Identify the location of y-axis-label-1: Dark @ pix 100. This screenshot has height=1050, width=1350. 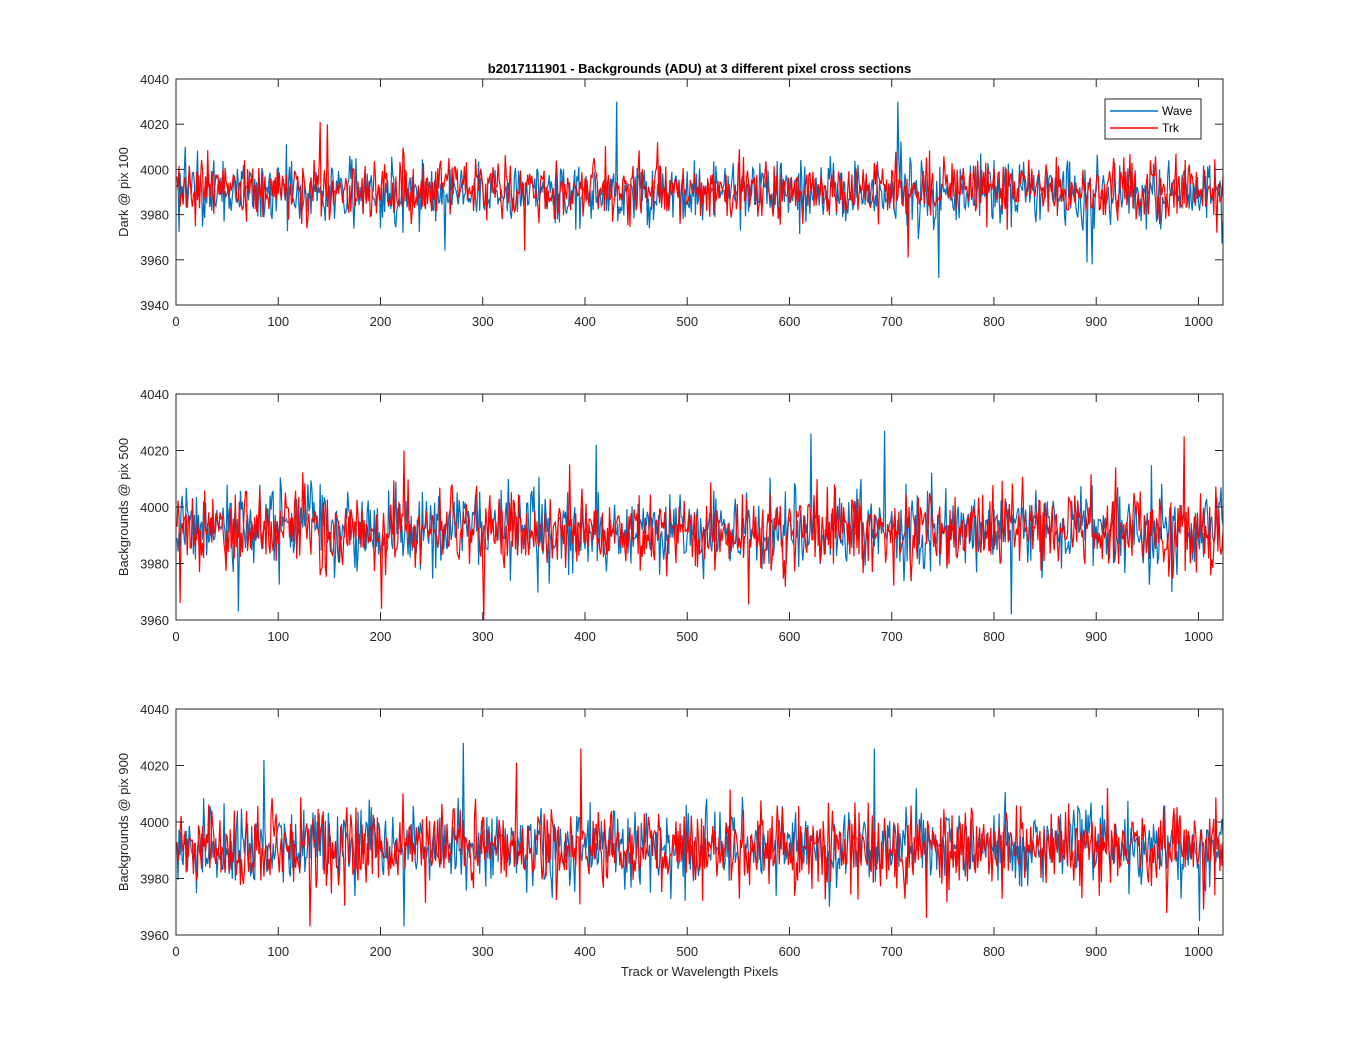
(123, 192).